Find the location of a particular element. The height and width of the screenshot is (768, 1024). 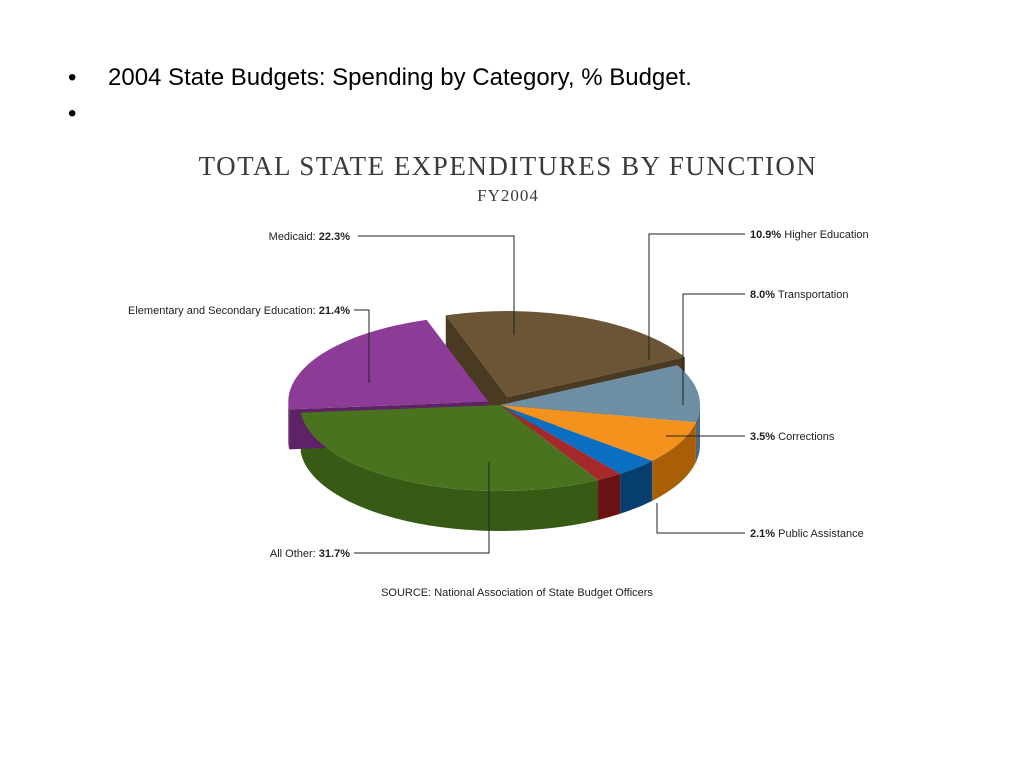

slice-name-all-other: All Other: is located at coordinates (294, 554).